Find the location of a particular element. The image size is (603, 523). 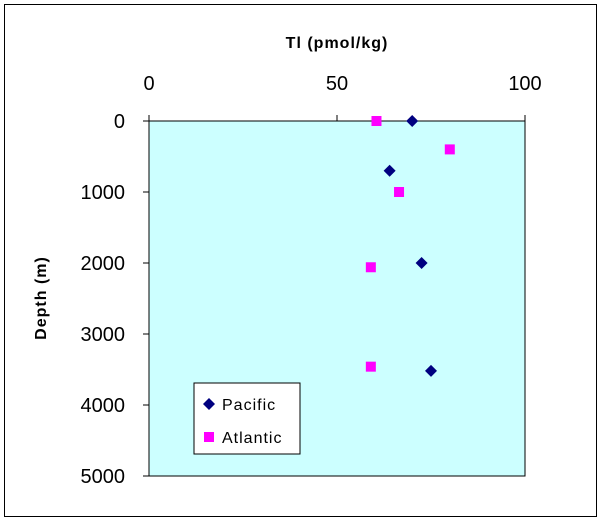

points-group is located at coordinates (410, 246).